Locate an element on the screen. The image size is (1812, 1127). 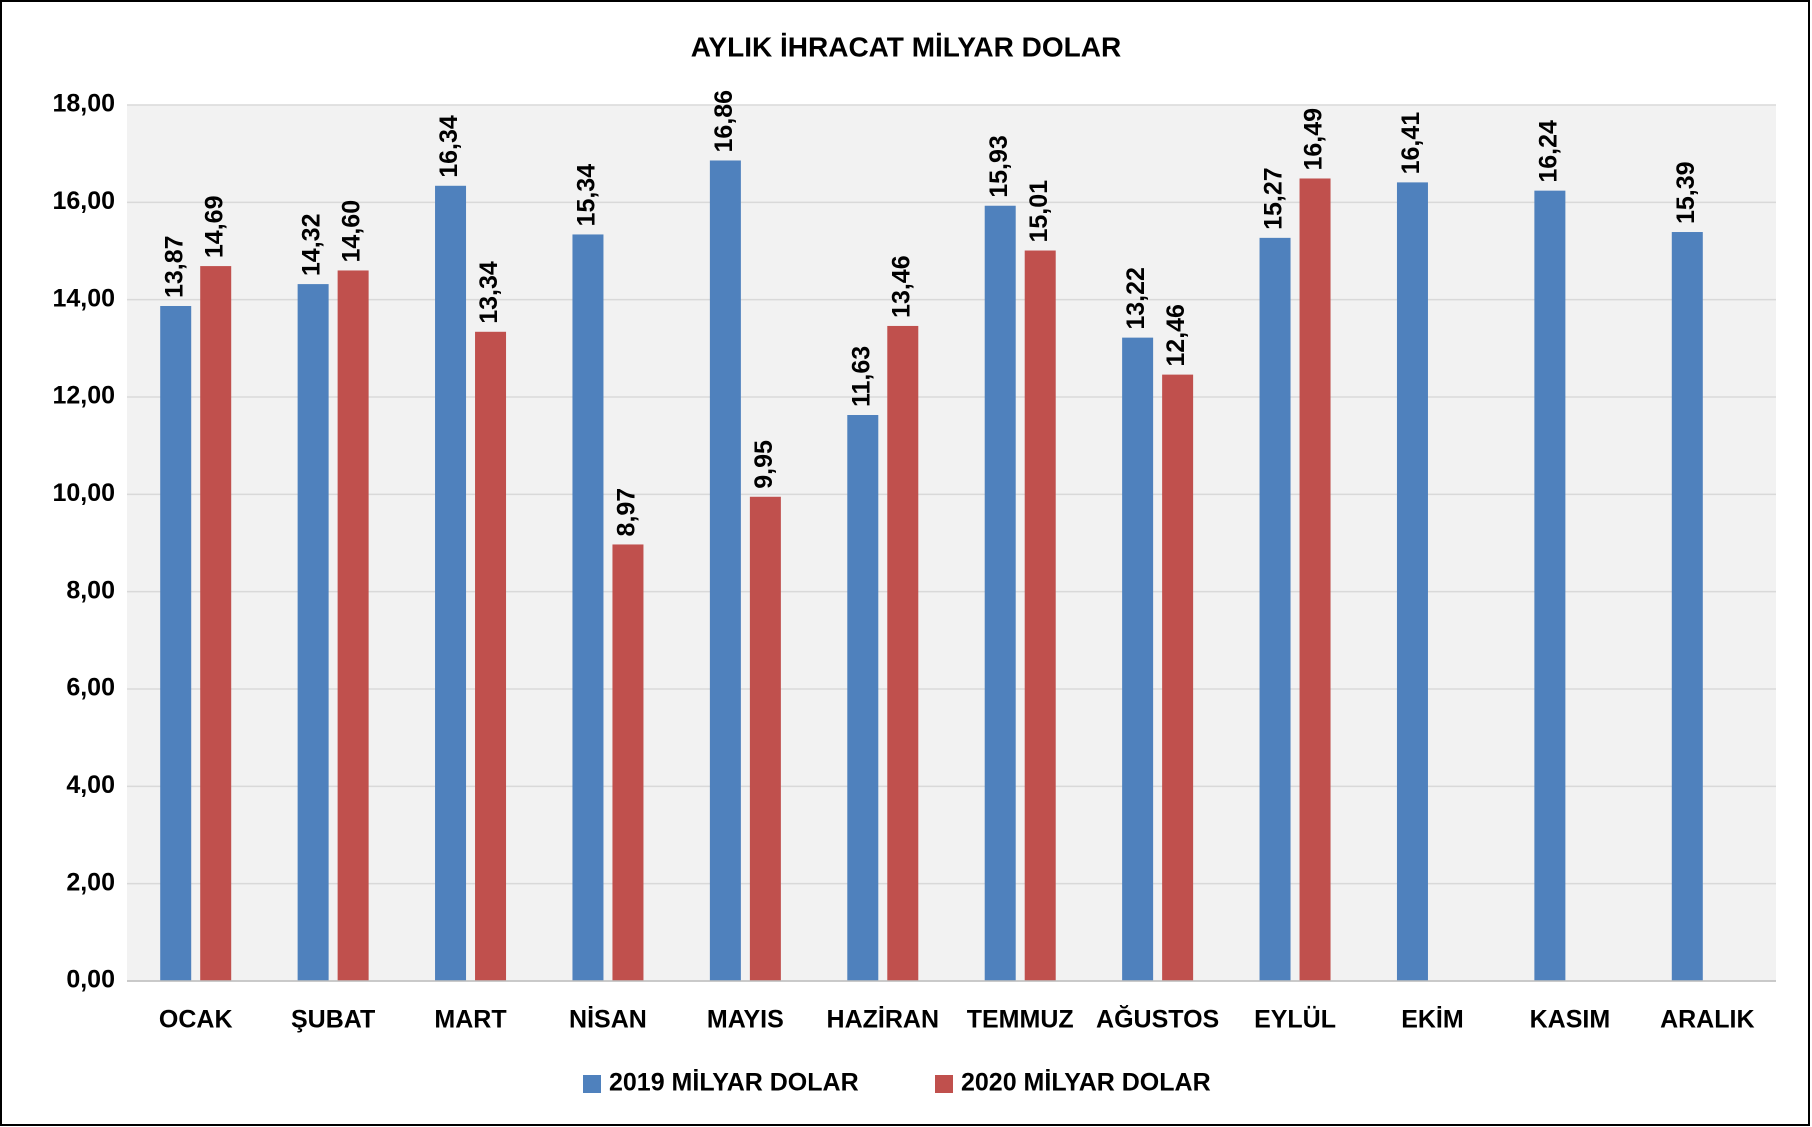
y-tick-label: 16,00 is located at coordinates (83, 201).